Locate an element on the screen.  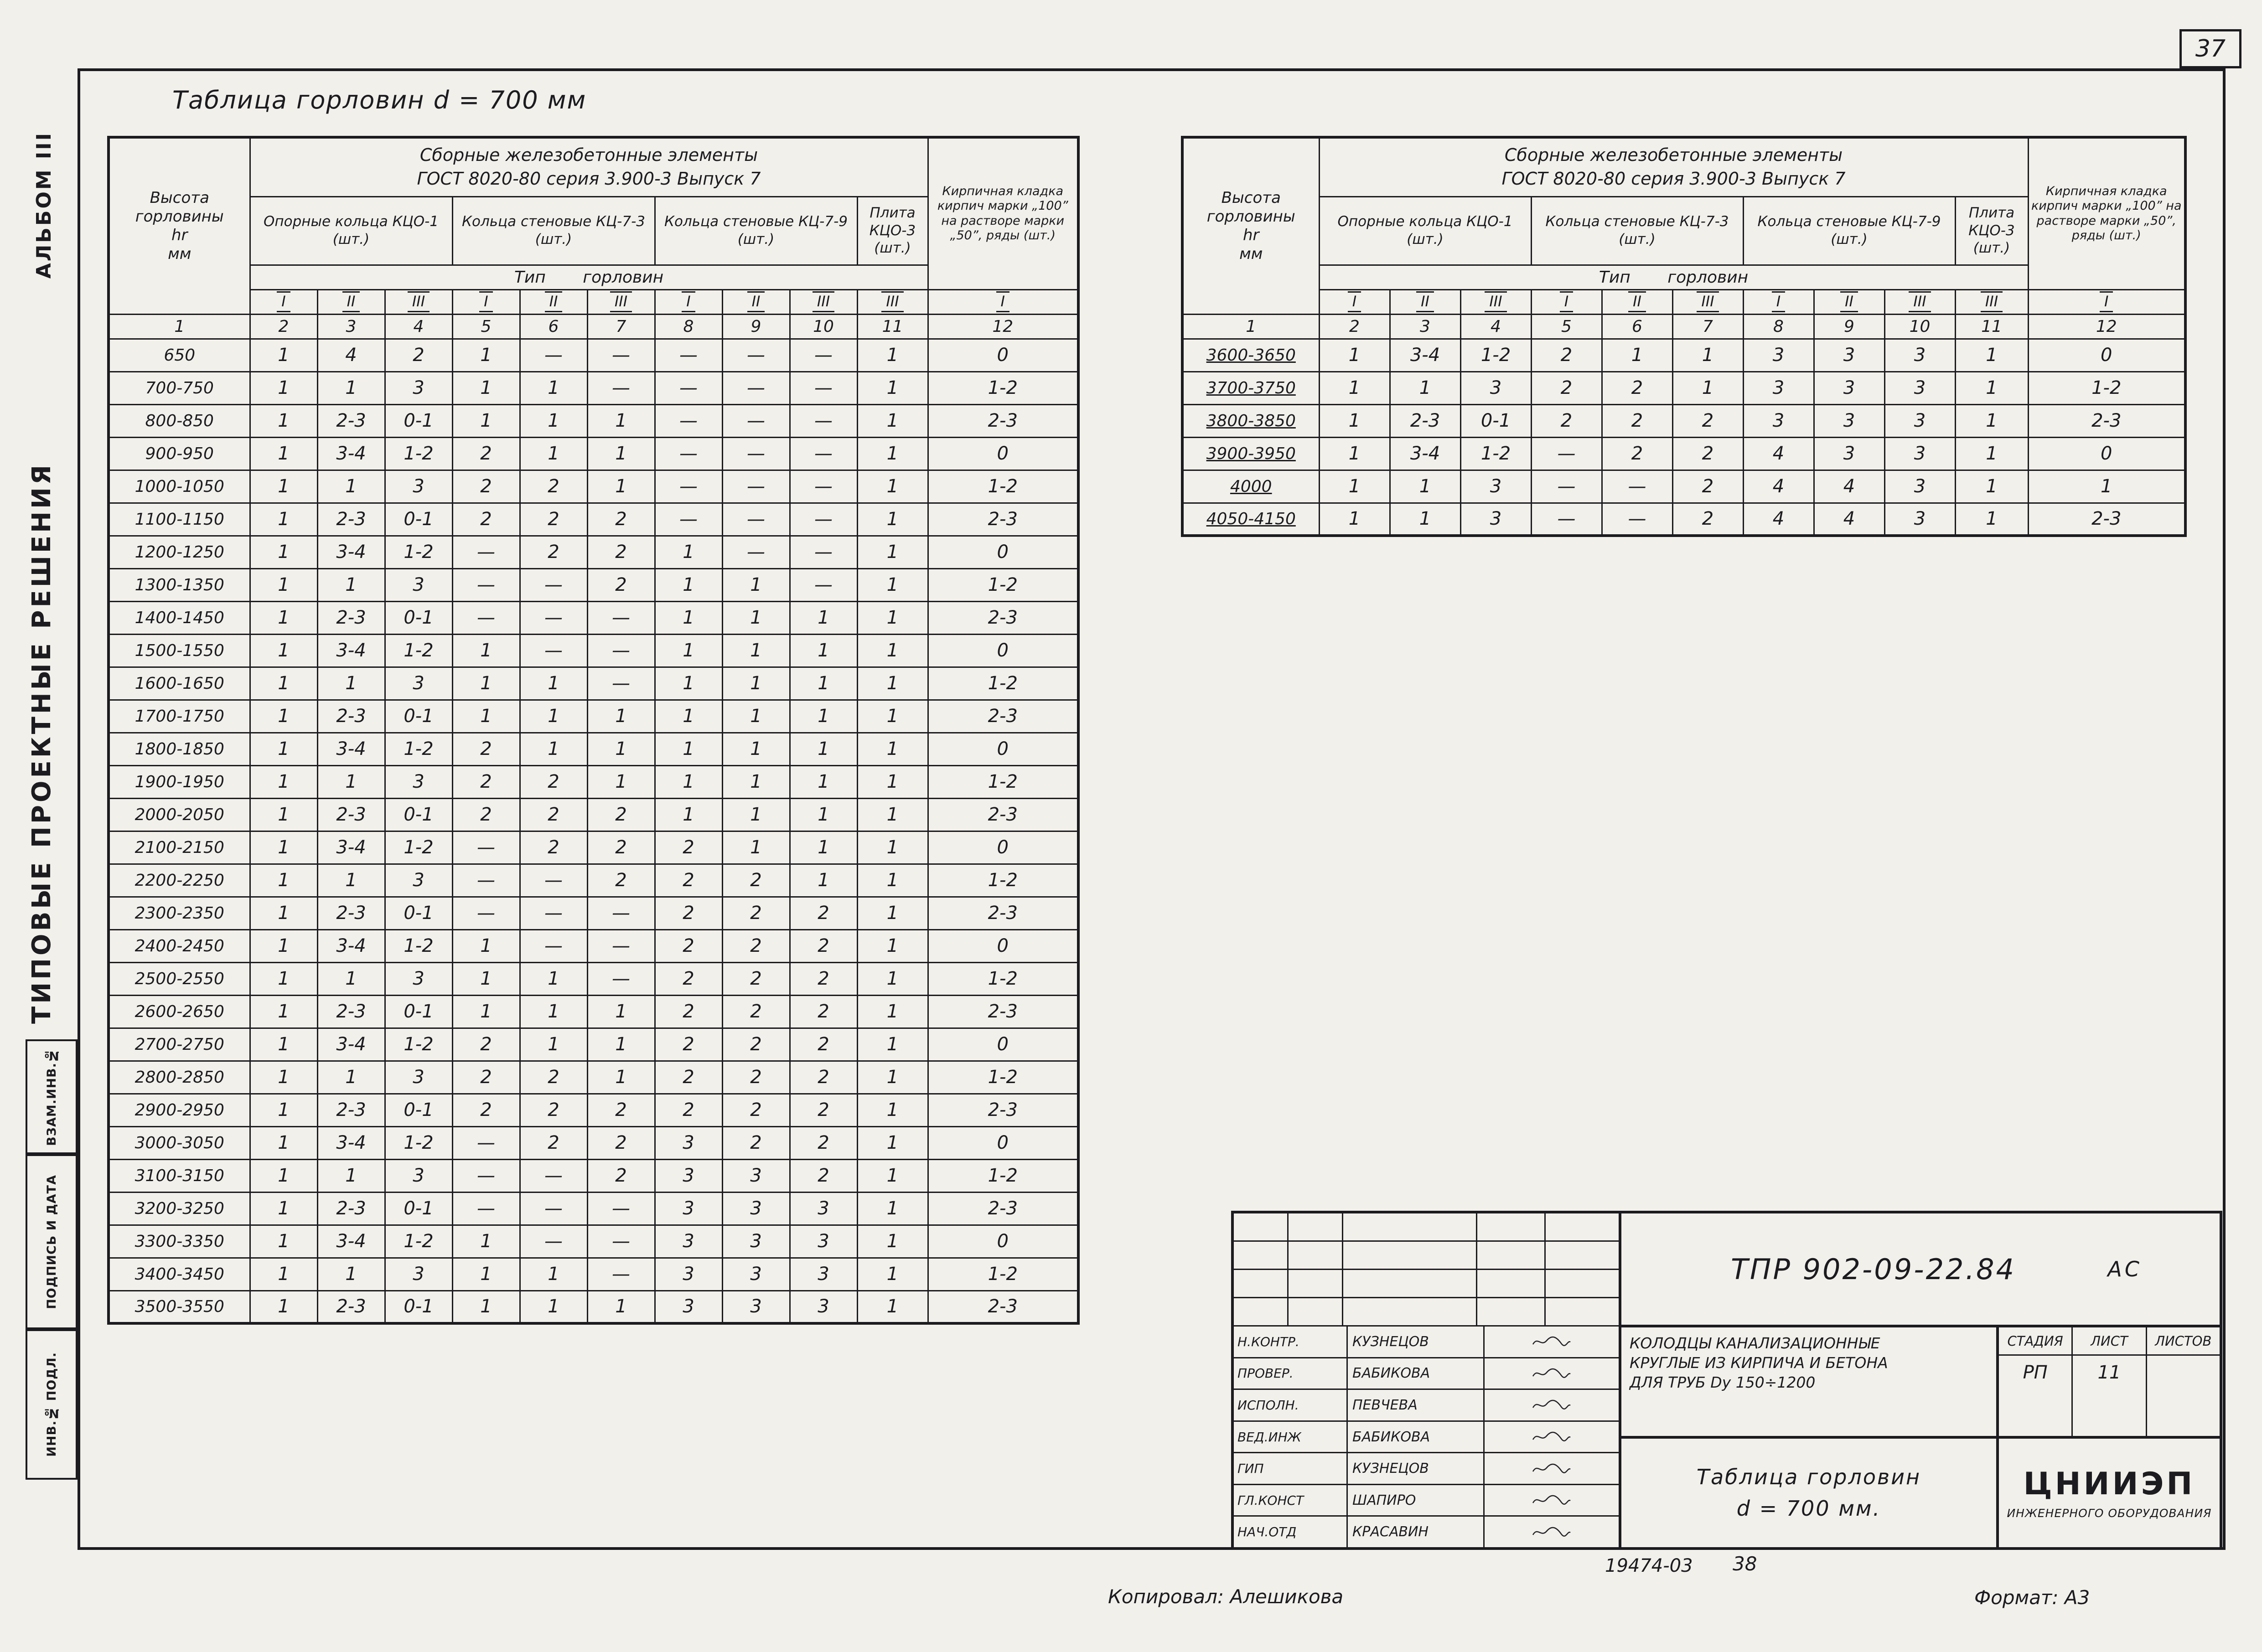
col-number: 6 is located at coordinates (554, 326).